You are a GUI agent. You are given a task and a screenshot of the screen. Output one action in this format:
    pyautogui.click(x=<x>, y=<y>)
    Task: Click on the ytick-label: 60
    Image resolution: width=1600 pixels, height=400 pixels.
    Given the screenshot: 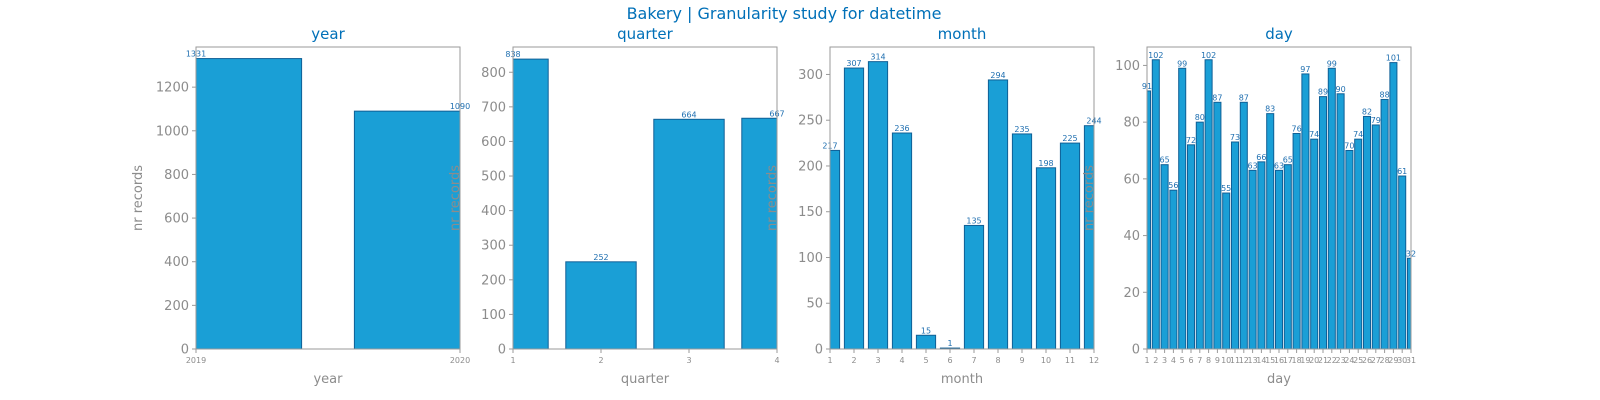 What is the action you would take?
    pyautogui.click(x=1131, y=179)
    